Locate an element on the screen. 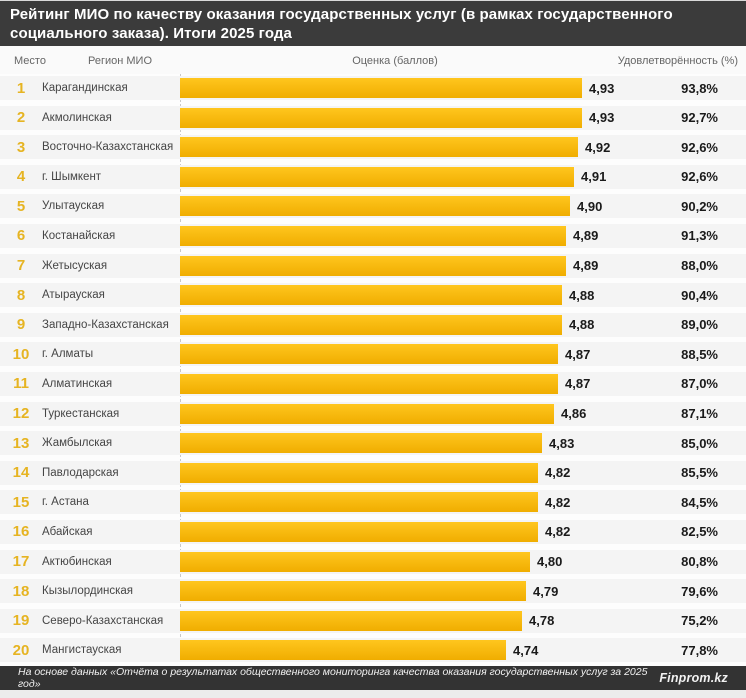  score-value: 4,79 is located at coordinates (546, 591).